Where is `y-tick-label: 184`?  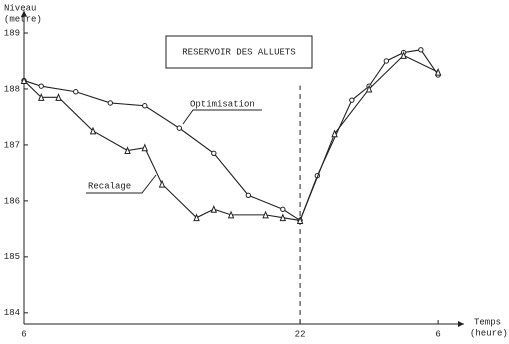
y-tick-label: 184 is located at coordinates (12, 313).